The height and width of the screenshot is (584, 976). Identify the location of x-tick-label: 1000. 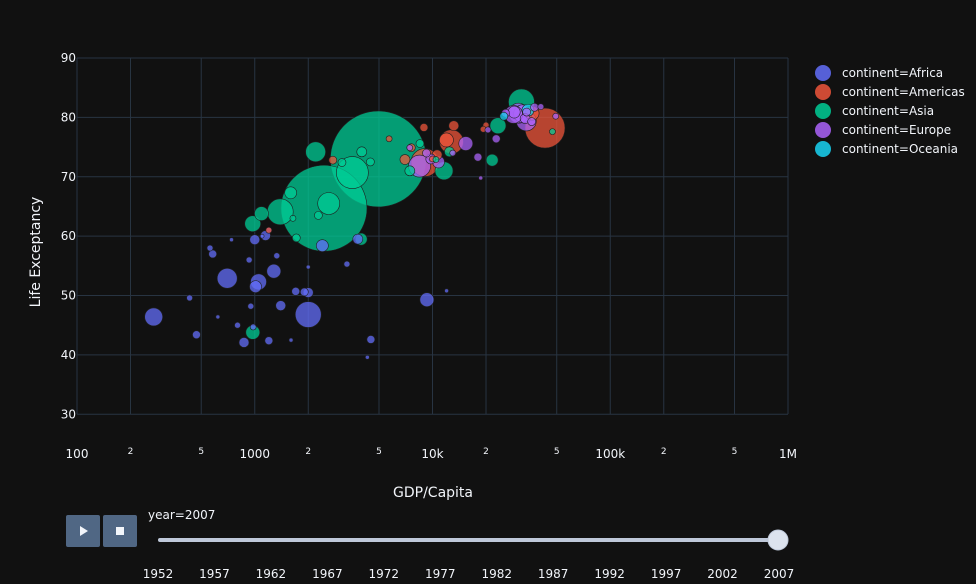
(254, 454).